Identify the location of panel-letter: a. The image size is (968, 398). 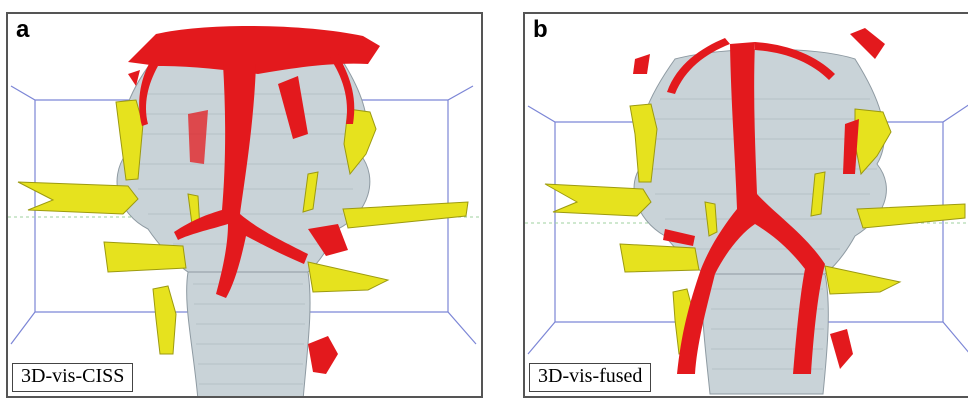
(23, 29).